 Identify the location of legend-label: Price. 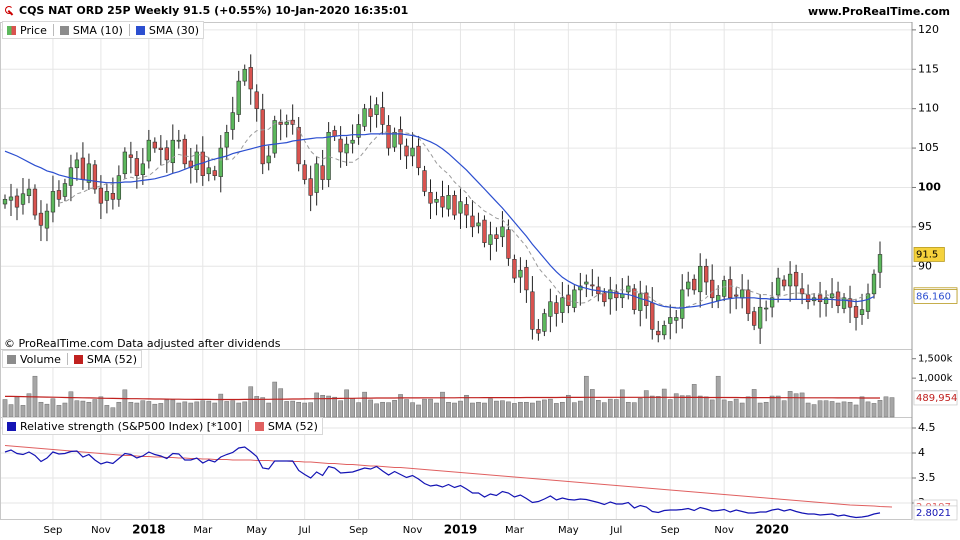
(33, 30).